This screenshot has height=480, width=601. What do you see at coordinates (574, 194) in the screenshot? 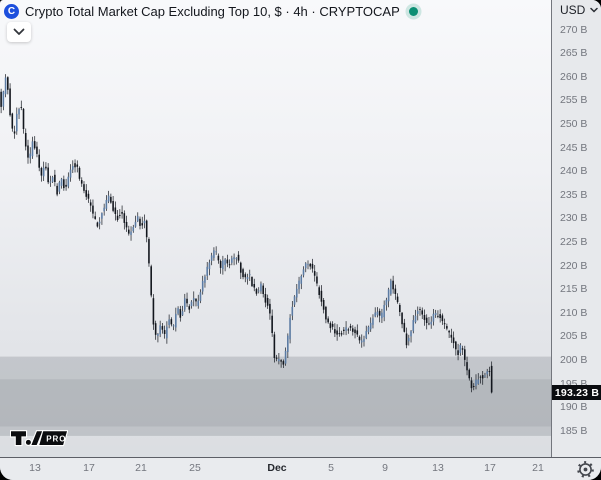
I see `price-tick-label: 235 B` at bounding box center [574, 194].